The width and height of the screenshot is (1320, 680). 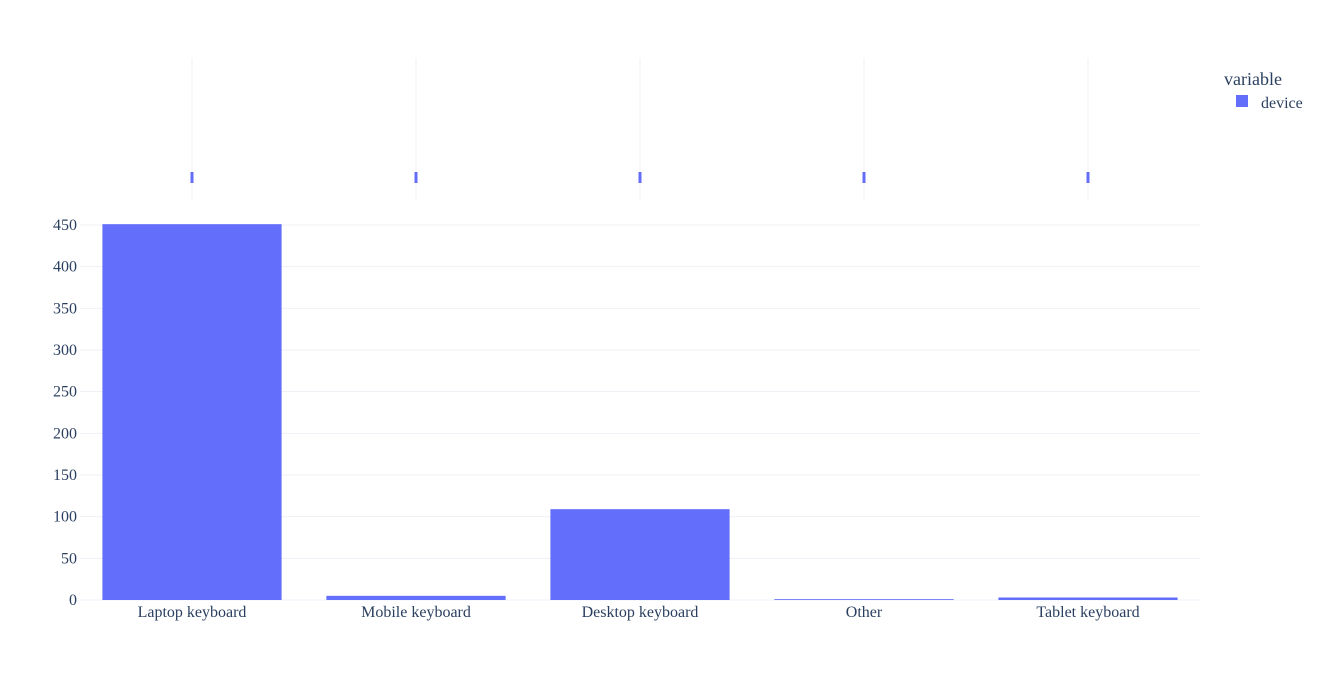 I want to click on y-tick-label: 400, so click(x=65, y=267).